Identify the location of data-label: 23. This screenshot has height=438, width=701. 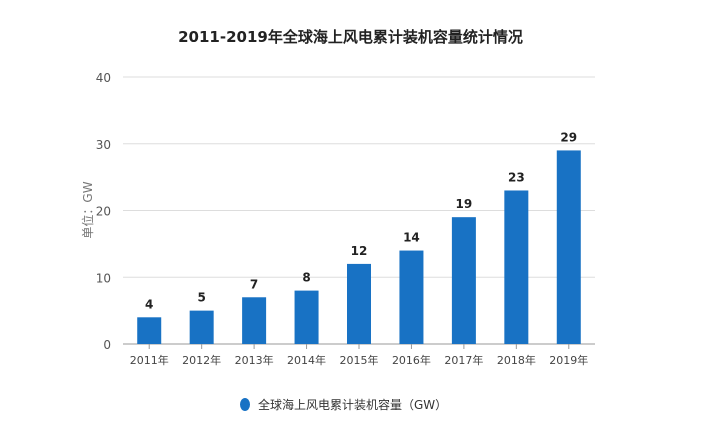
(516, 177).